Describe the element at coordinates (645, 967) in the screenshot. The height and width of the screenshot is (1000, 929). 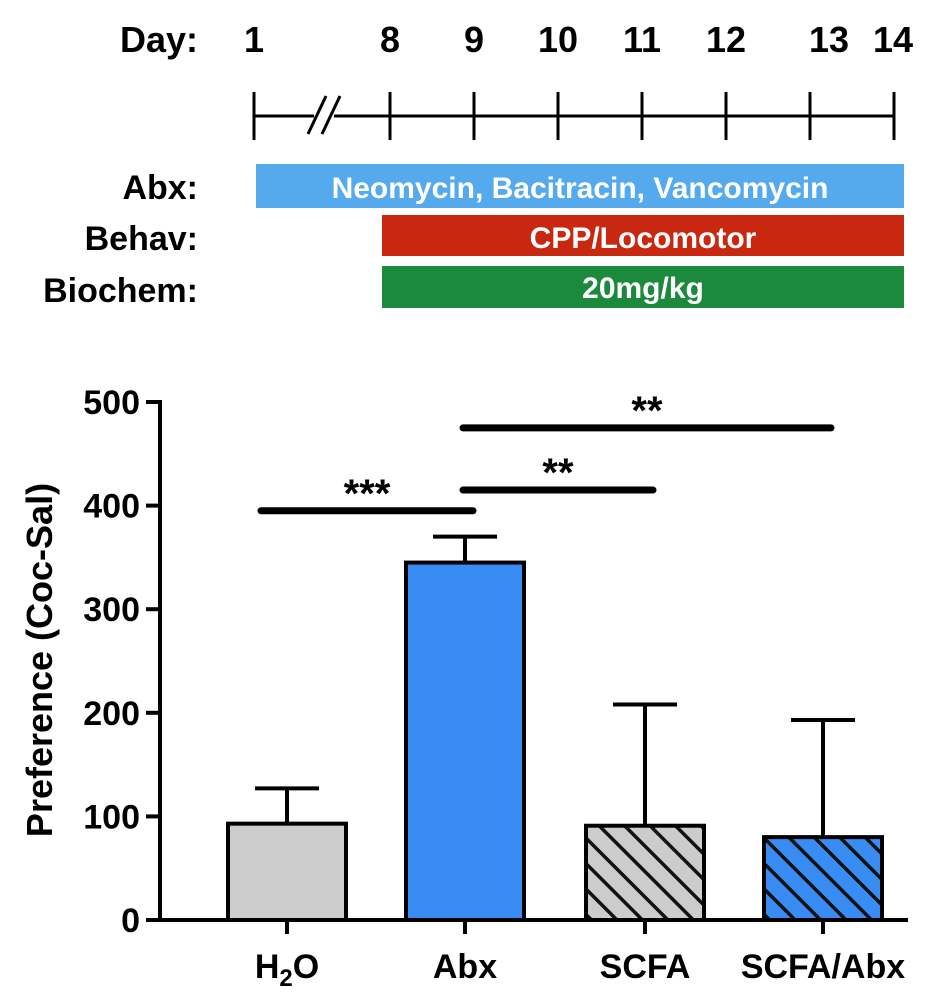
I see `x-tick-label: SCFA` at that location.